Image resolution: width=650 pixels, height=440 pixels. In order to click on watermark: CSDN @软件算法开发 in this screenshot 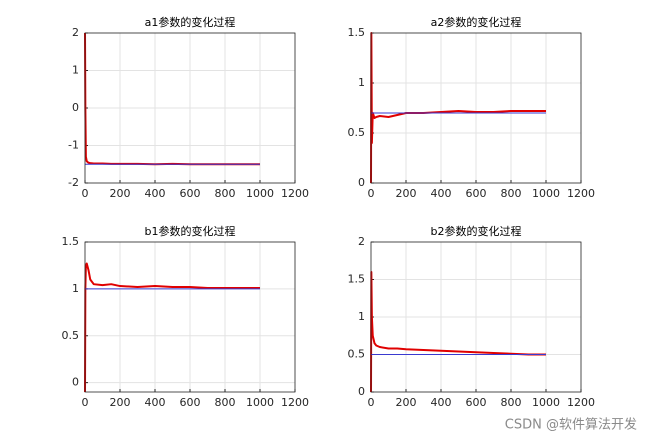, I will do `click(571, 425)`.